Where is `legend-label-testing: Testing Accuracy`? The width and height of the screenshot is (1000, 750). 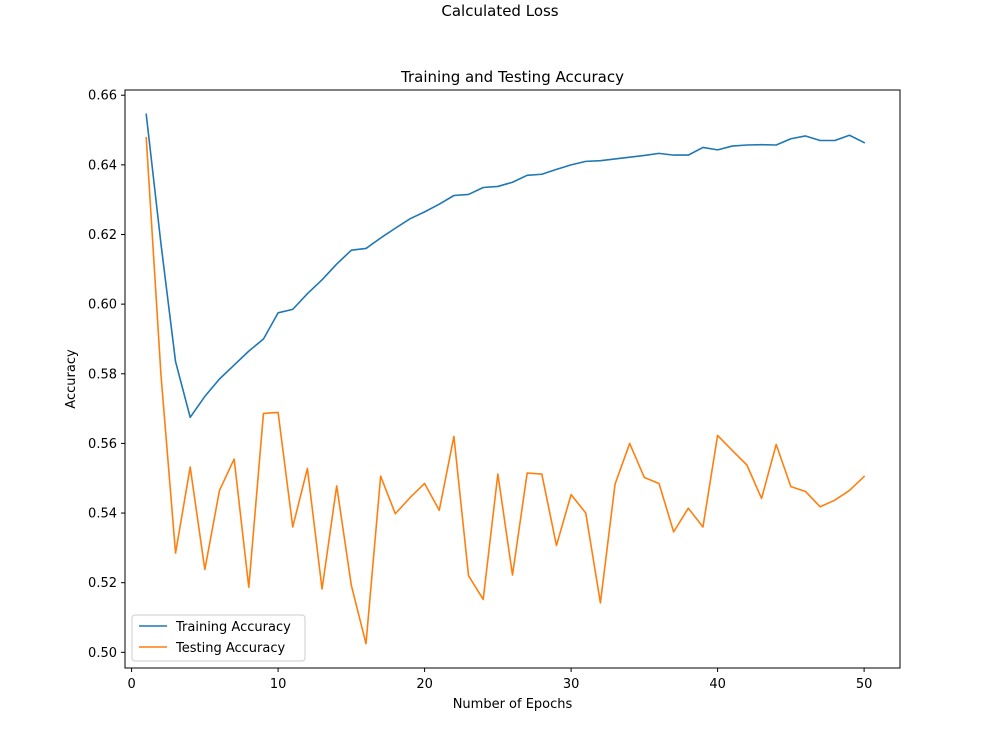
legend-label-testing: Testing Accuracy is located at coordinates (230, 648).